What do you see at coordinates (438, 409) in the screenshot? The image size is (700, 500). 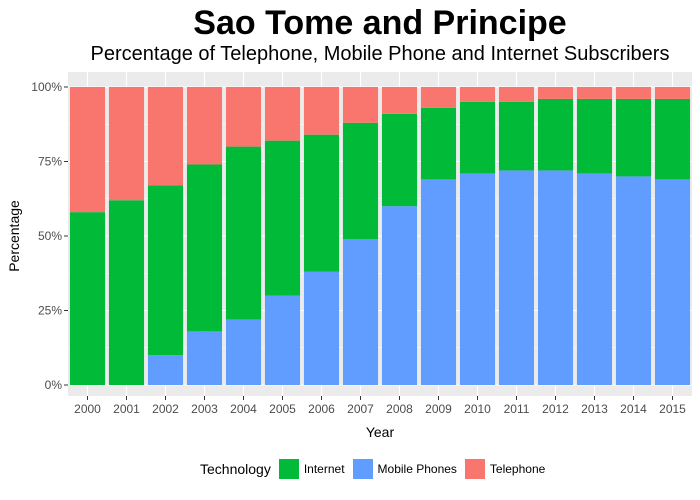 I see `x-tick-label: 2009` at bounding box center [438, 409].